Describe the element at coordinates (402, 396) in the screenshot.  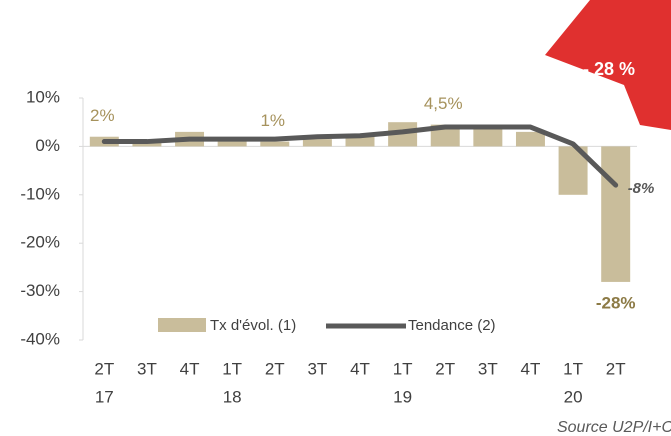
I see `x-tick-label: 19` at that location.